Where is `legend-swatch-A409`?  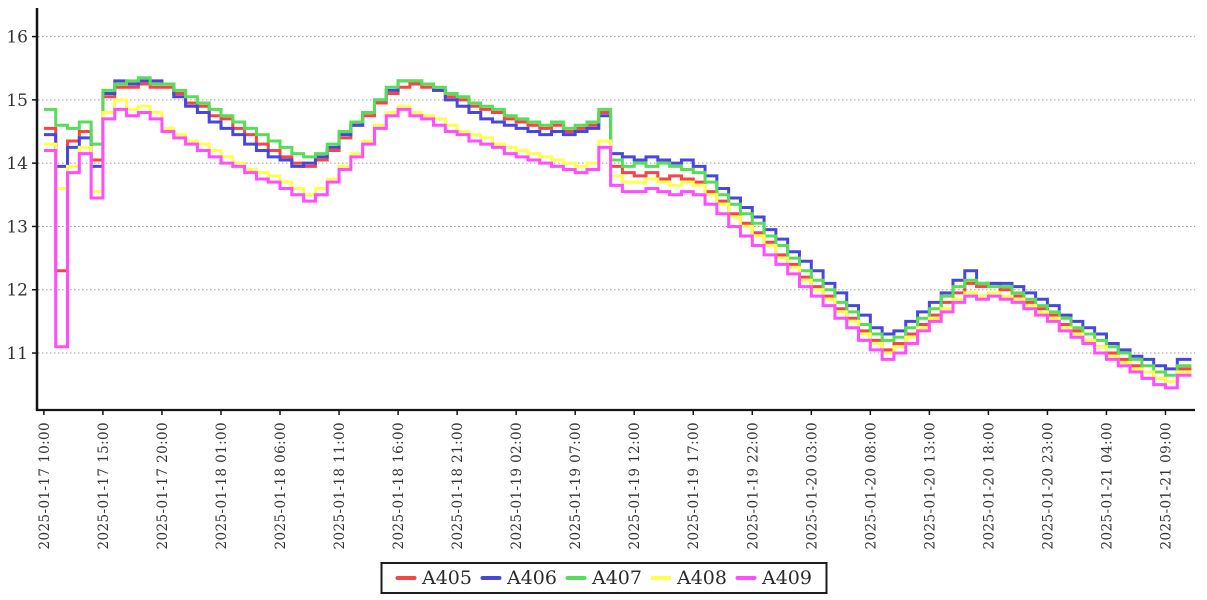 legend-swatch-A409 is located at coordinates (745, 578).